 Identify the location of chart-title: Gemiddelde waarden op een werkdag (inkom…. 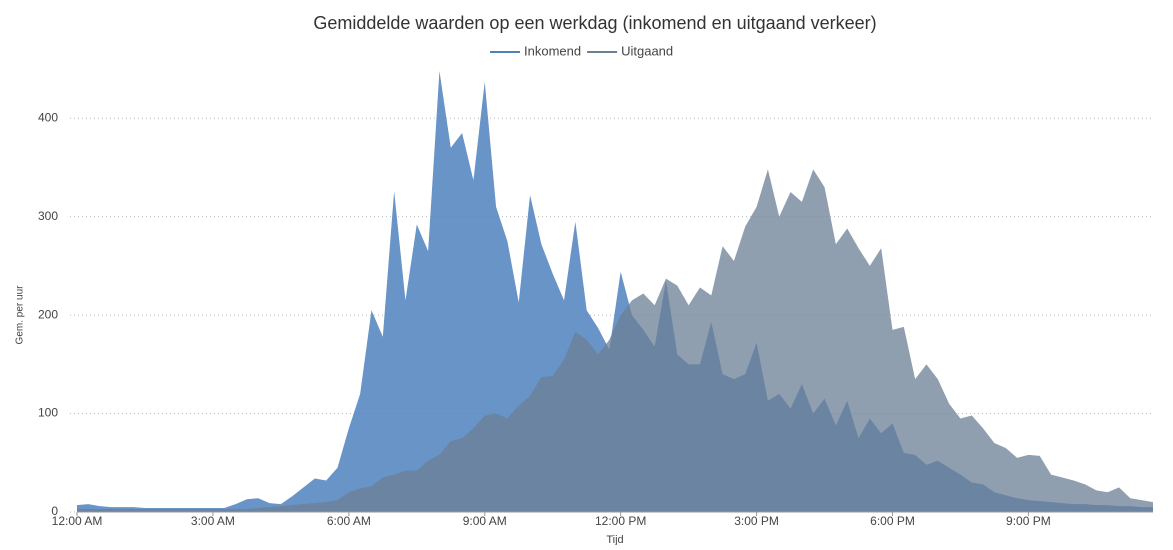
(594, 23).